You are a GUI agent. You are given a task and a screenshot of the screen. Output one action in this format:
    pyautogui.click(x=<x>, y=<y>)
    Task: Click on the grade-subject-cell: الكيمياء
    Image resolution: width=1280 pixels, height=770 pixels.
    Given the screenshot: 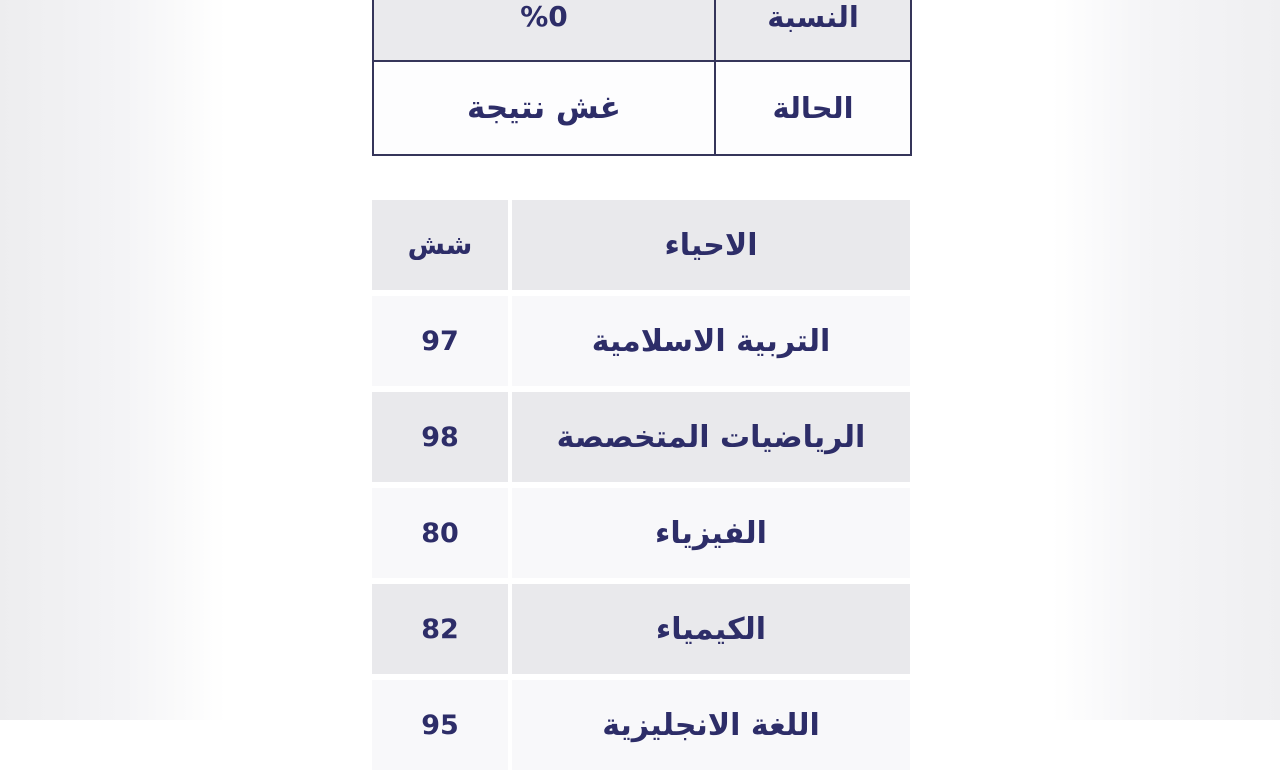 What is the action you would take?
    pyautogui.click(x=711, y=629)
    